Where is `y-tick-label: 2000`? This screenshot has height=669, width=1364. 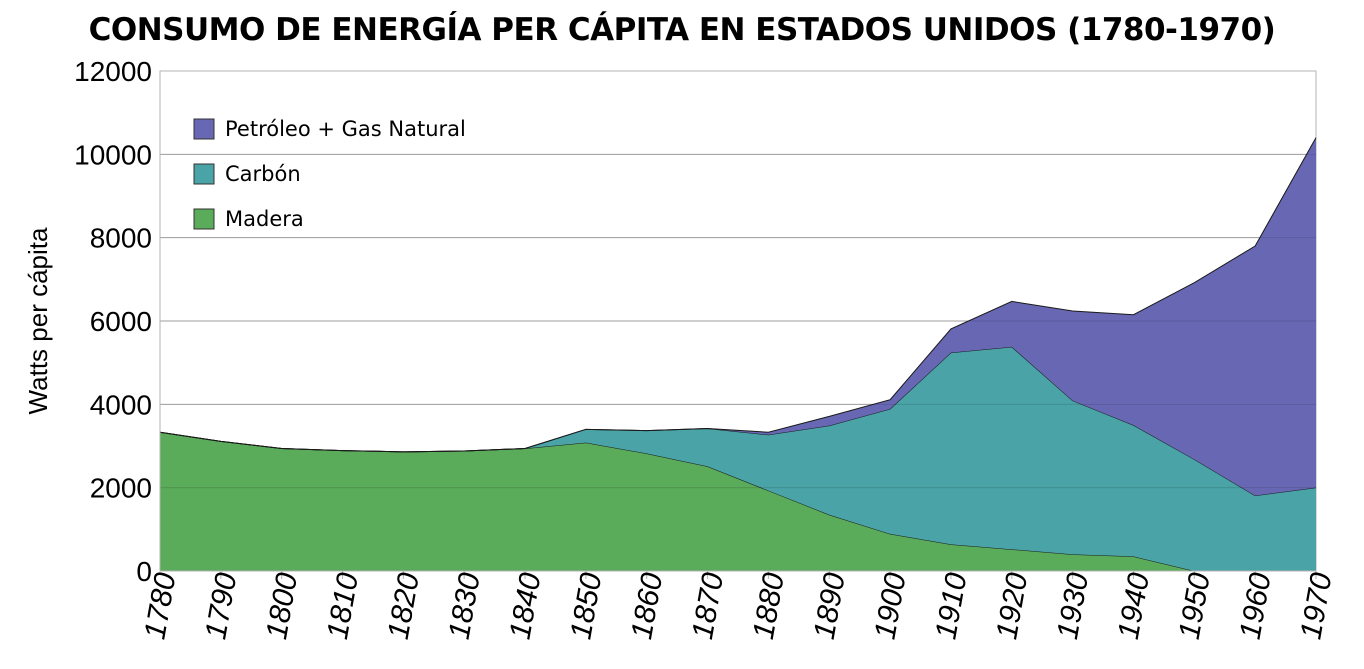
y-tick-label: 2000 is located at coordinates (121, 488).